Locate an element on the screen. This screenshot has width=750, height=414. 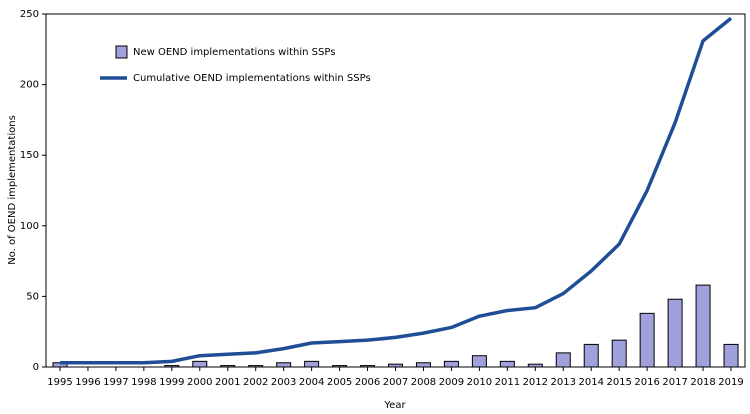
y-tick-label: 150 is located at coordinates (29, 155).